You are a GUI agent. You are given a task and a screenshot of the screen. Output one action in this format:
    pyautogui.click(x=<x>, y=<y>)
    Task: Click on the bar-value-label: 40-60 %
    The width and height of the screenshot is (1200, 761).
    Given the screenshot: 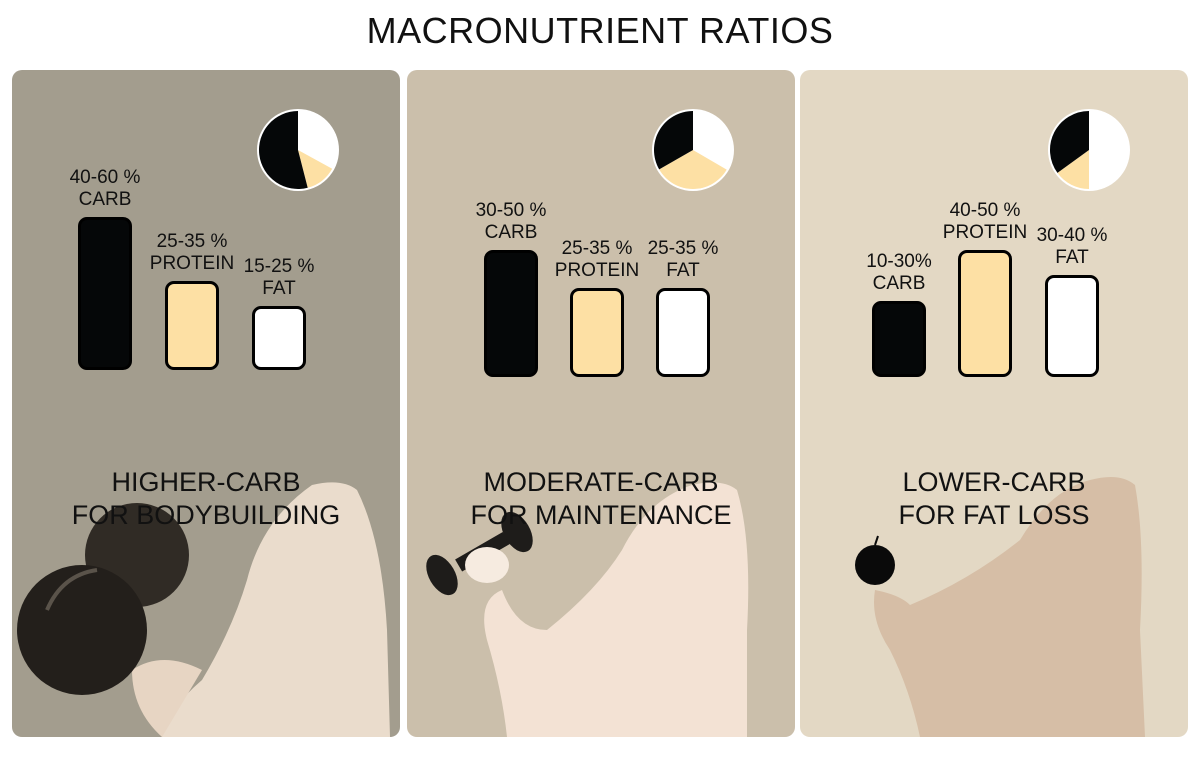 What is the action you would take?
    pyautogui.click(x=105, y=177)
    